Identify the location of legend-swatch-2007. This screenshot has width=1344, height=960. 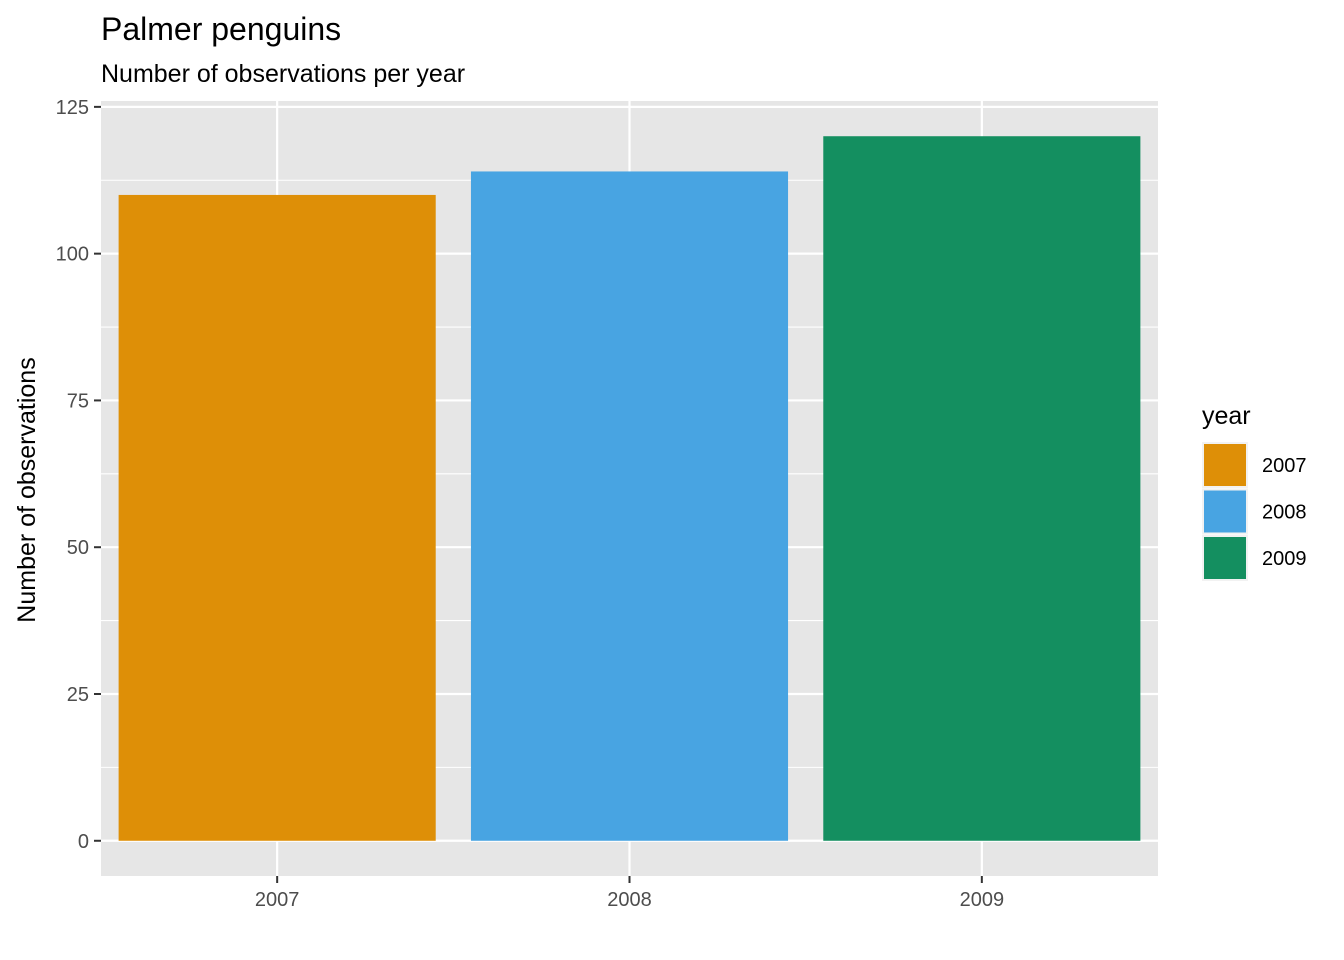
(1225, 465).